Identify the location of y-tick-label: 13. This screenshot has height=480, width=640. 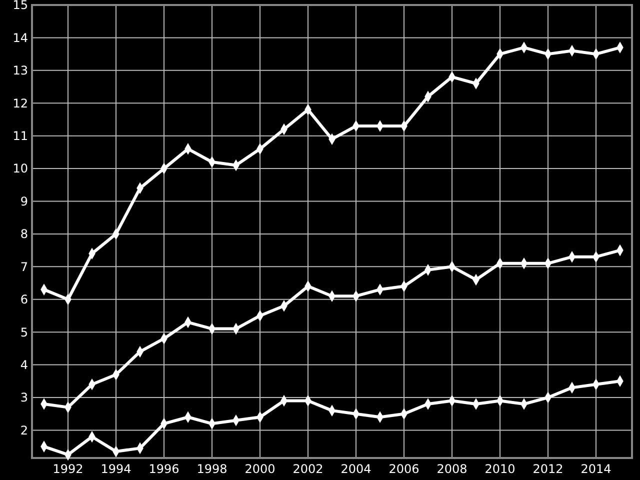
(20, 71).